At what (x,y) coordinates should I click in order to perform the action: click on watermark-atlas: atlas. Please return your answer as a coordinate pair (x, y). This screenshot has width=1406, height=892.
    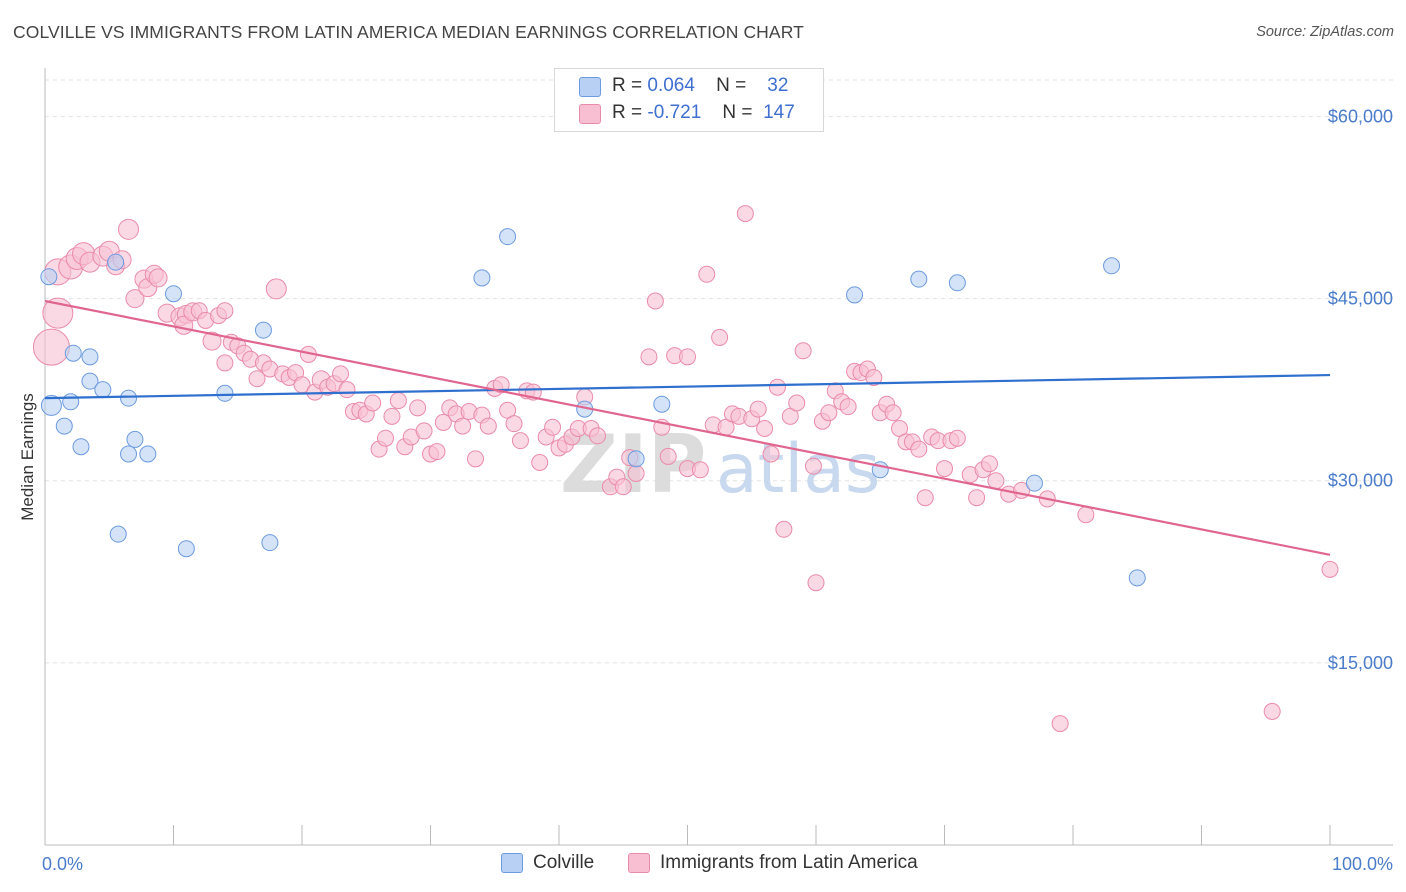
    Looking at the image, I should click on (798, 469).